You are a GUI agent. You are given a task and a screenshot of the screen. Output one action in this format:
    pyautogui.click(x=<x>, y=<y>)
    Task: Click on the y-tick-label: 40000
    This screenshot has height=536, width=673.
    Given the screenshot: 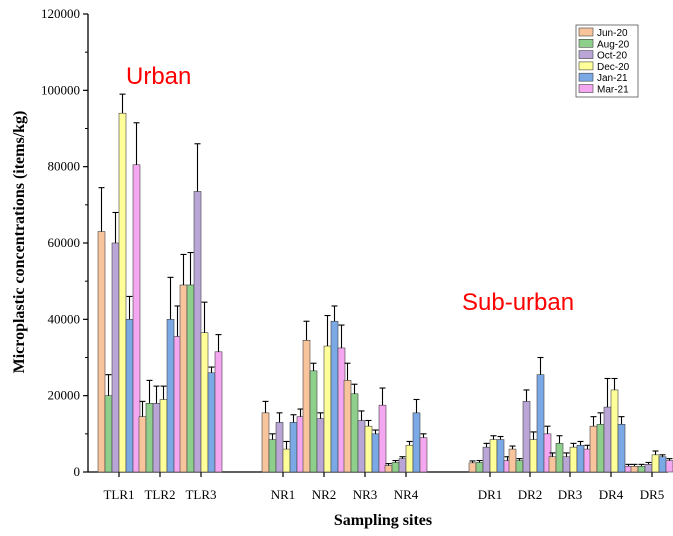 What is the action you would take?
    pyautogui.click(x=64, y=318)
    